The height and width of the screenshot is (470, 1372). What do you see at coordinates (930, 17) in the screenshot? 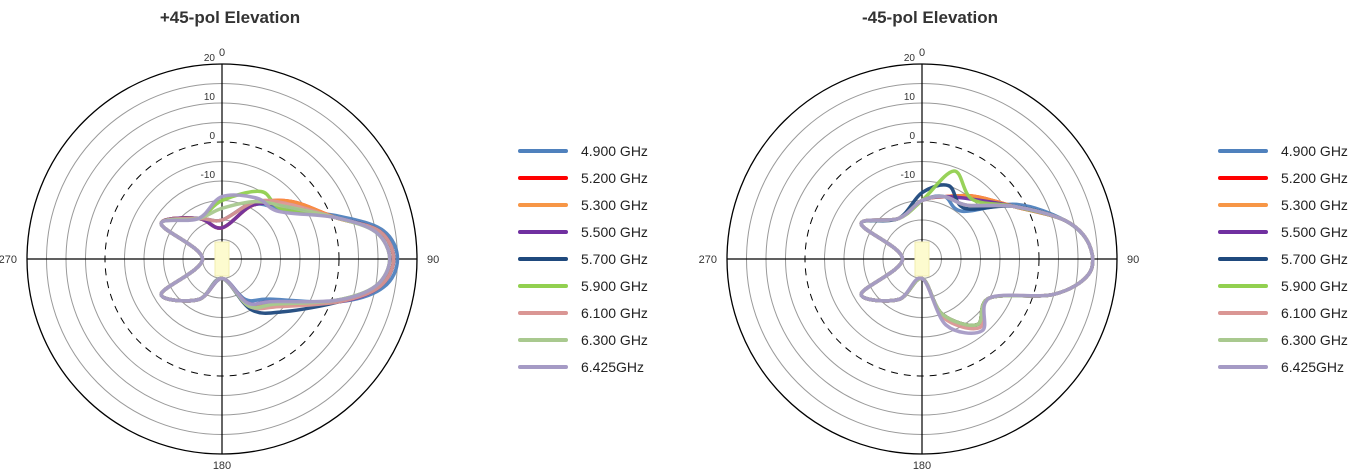
I see `chart-title: -45-pol Elevation` at bounding box center [930, 17].